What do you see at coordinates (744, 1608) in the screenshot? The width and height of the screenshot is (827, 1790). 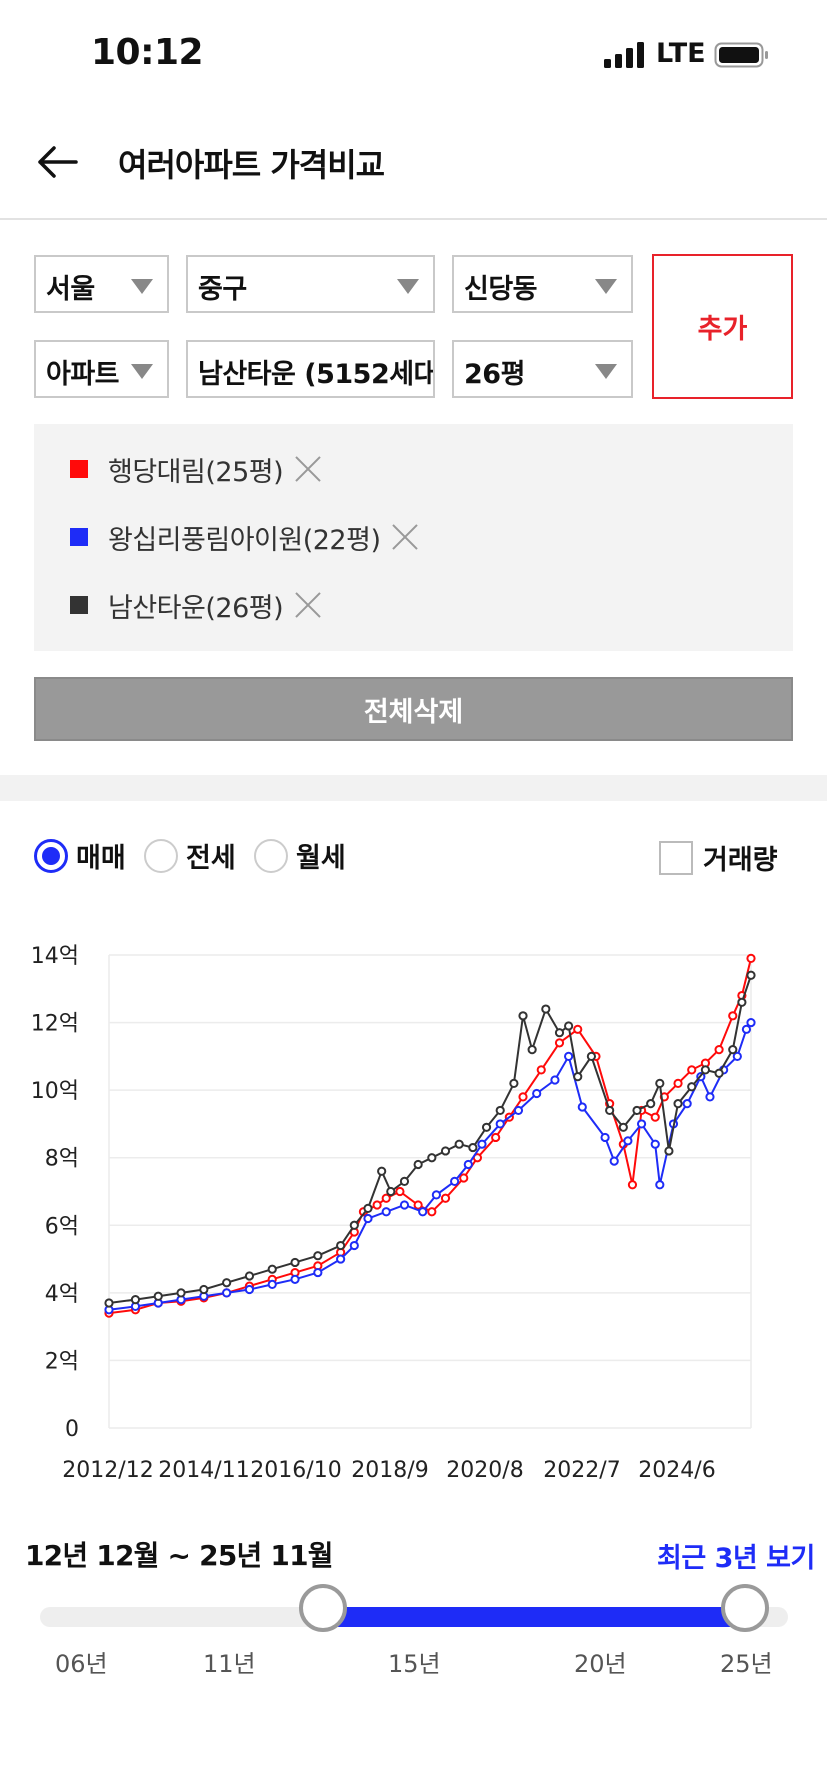 I see `slider-end-handle` at bounding box center [744, 1608].